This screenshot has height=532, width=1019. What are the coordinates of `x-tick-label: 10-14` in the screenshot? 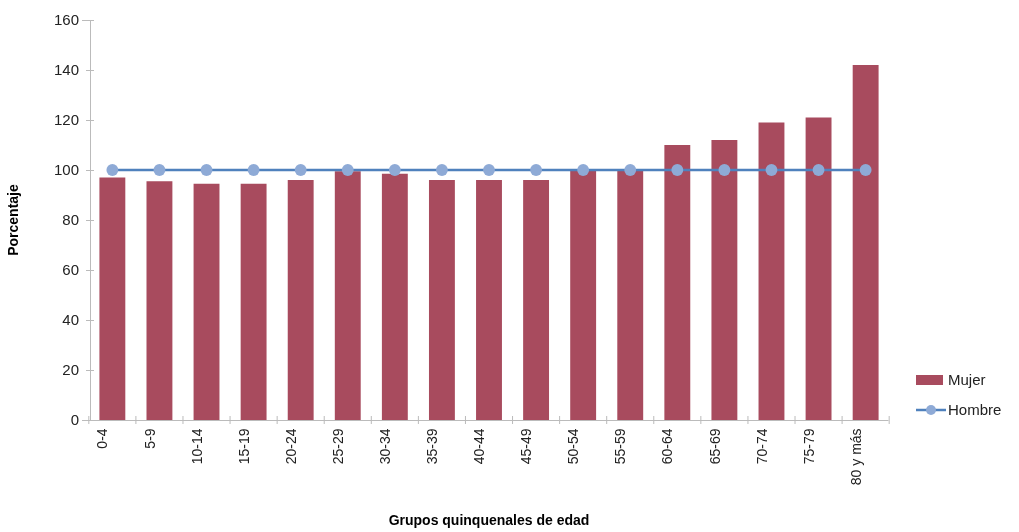 It's located at (196, 446).